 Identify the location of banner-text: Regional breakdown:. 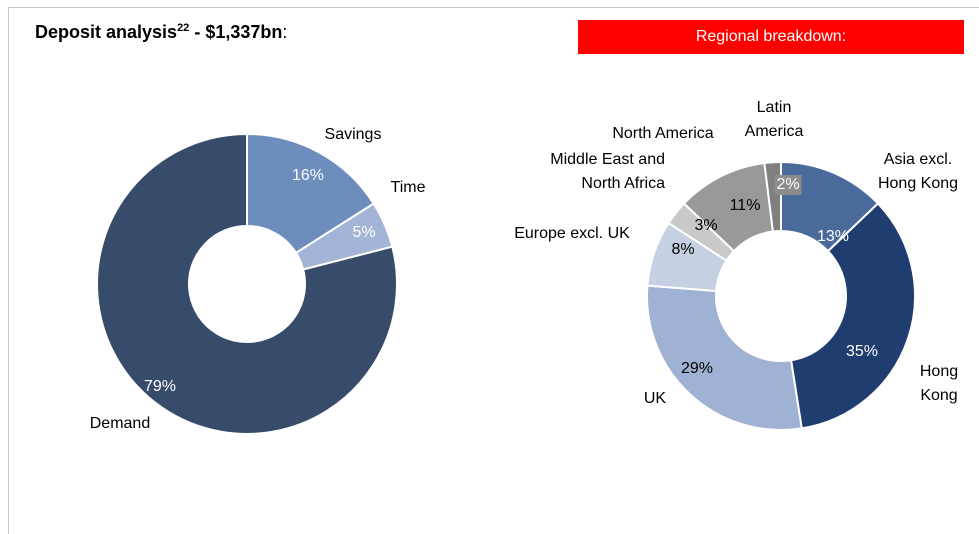
(771, 36).